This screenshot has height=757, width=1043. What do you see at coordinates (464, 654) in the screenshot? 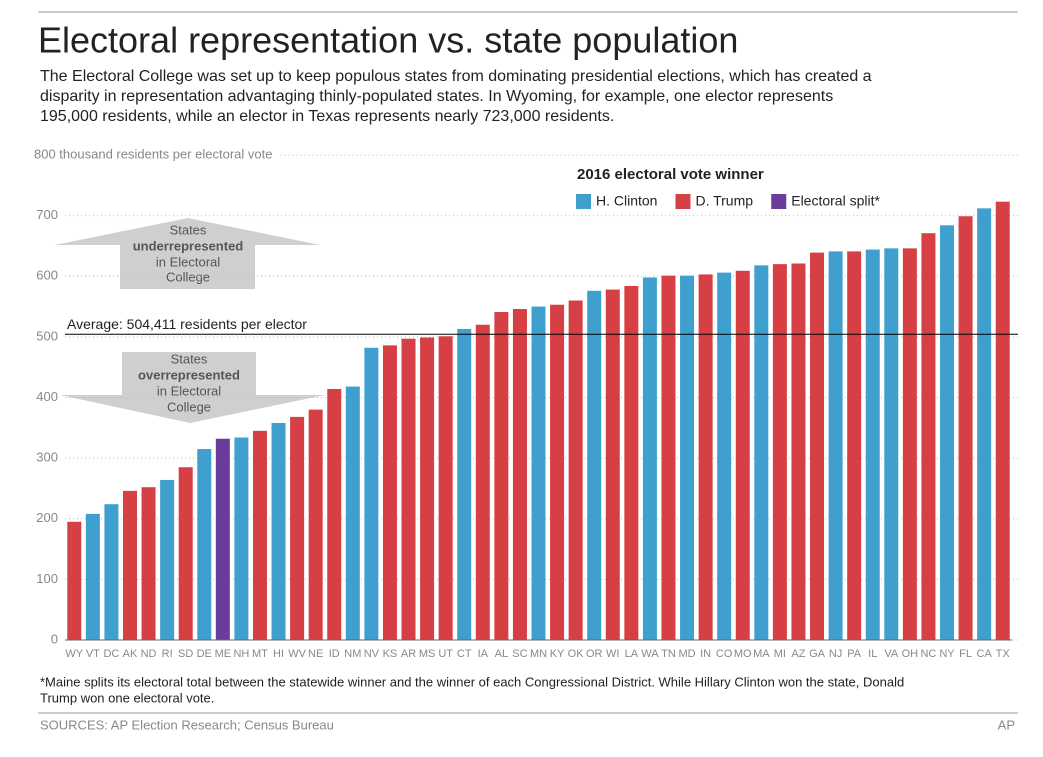
I see `x-tick-label: CT` at bounding box center [464, 654].